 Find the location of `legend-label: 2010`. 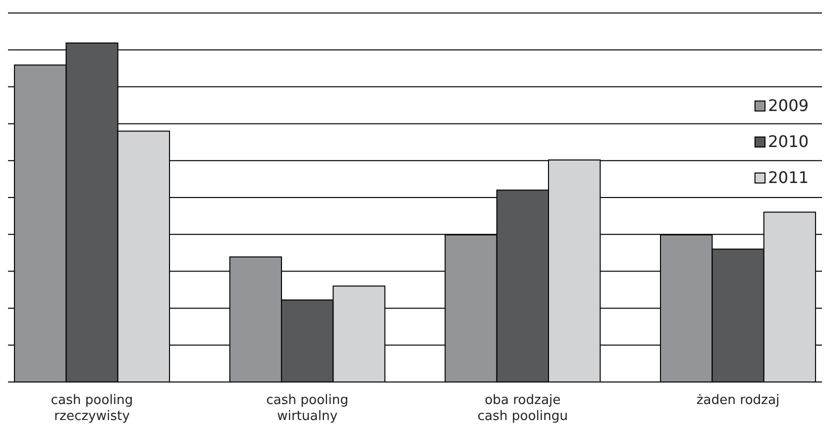

legend-label: 2010 is located at coordinates (788, 141).